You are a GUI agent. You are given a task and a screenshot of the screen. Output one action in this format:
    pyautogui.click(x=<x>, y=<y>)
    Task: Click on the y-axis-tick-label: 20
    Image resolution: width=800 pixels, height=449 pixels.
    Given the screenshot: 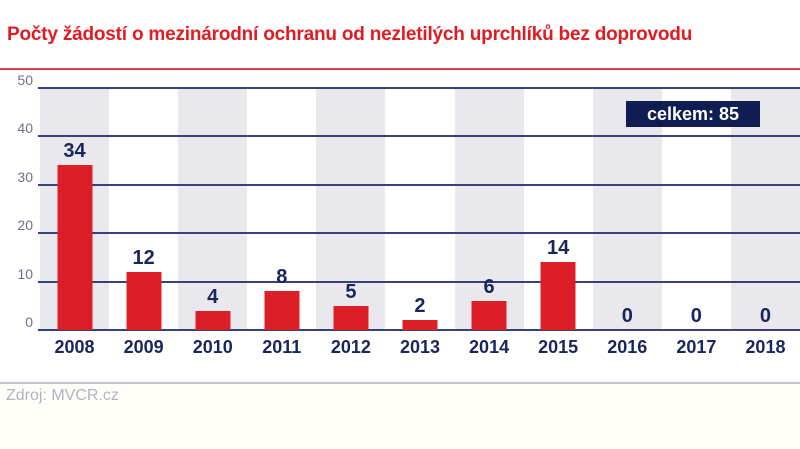 What is the action you would take?
    pyautogui.click(x=25, y=225)
    